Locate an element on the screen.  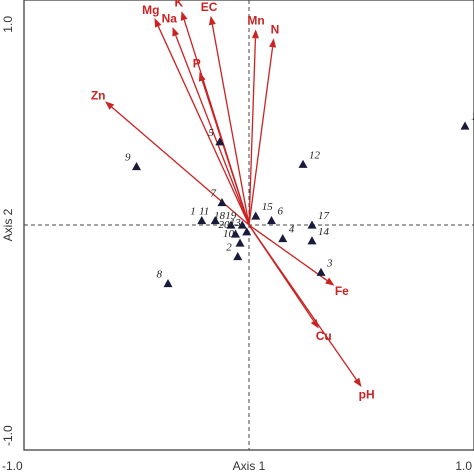
vector-zn-line is located at coordinates (180, 166).